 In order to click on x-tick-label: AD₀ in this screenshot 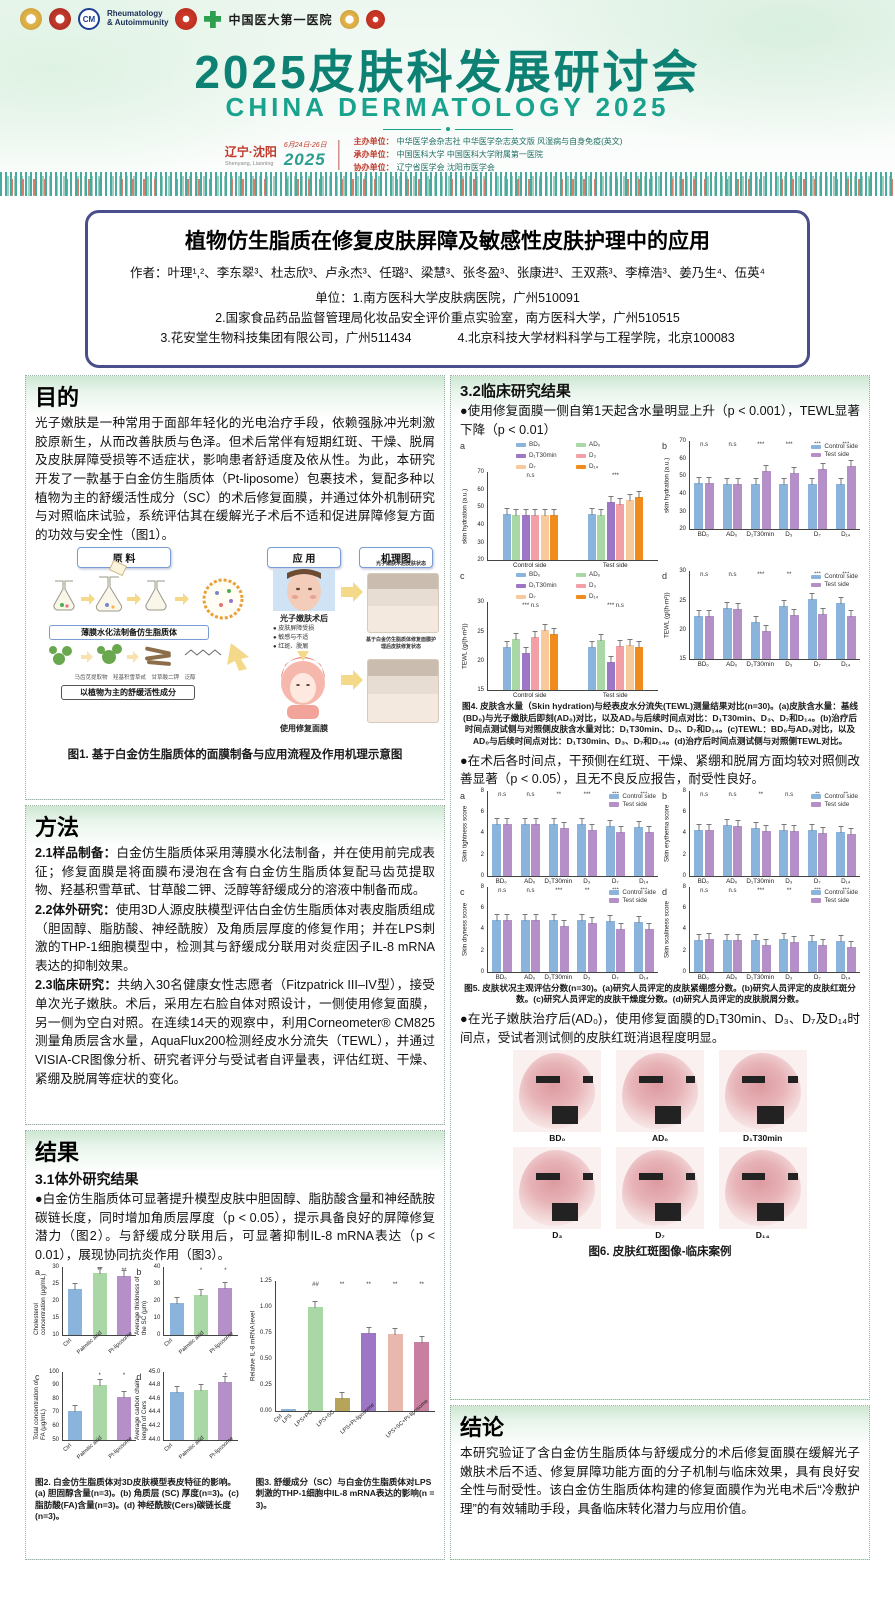, I will do `click(732, 665)`.